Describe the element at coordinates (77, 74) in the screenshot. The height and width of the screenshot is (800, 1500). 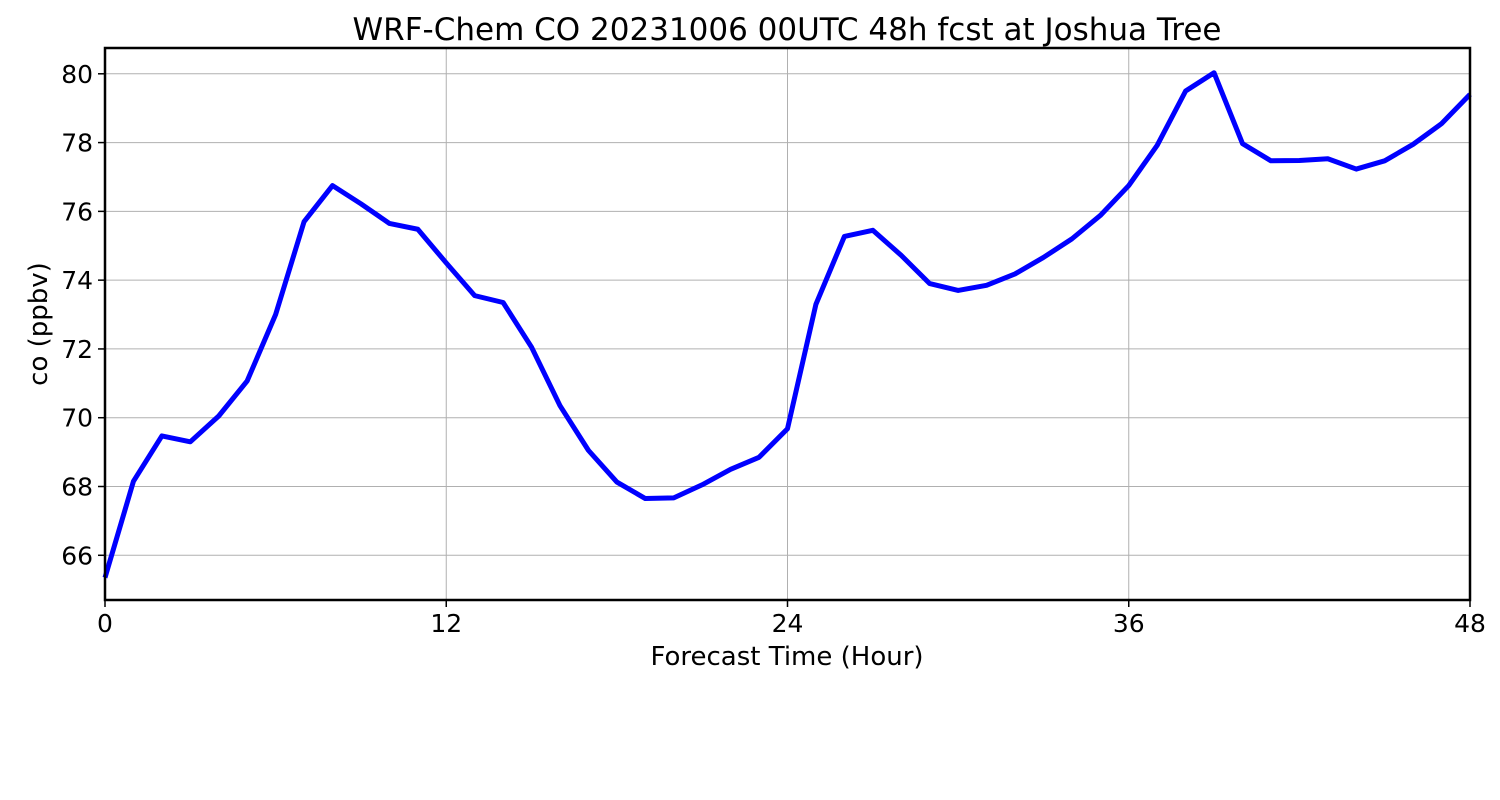
I see `y-tick-label: 80` at that location.